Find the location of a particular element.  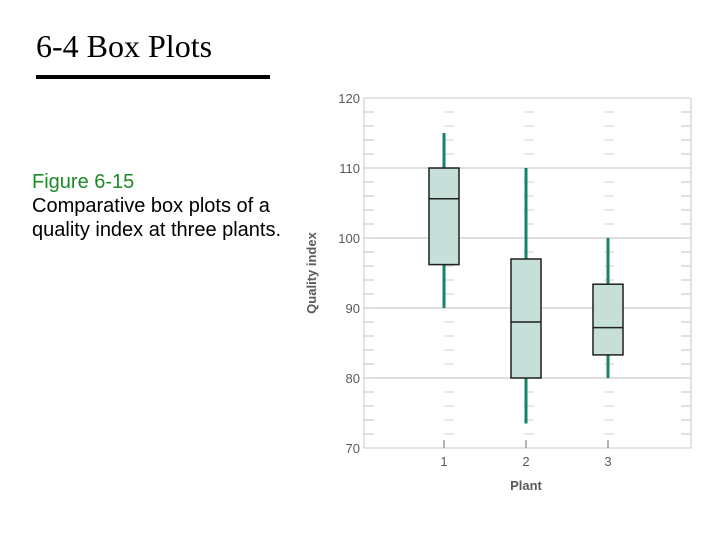

y-tick-label: 80 is located at coordinates (353, 378).